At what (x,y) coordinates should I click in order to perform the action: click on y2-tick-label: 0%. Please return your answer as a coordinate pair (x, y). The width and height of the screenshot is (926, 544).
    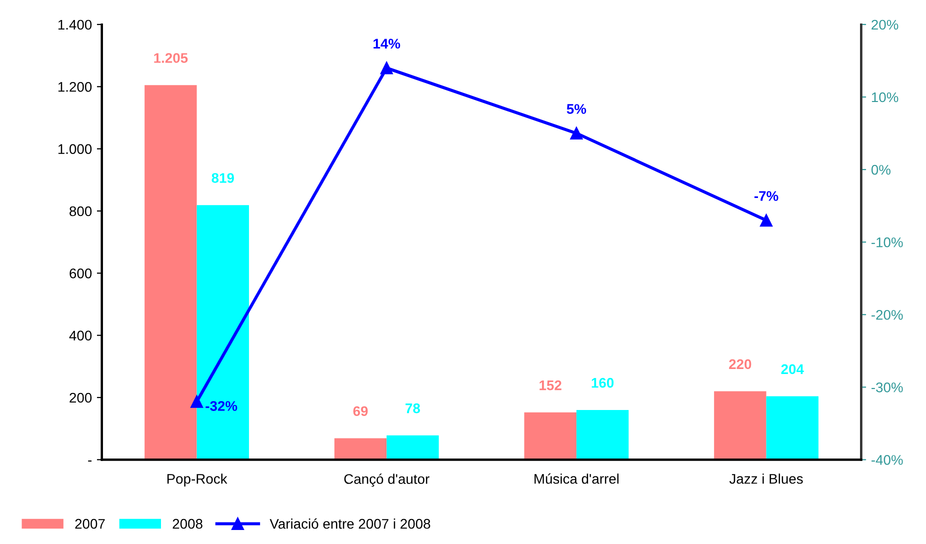
    Looking at the image, I should click on (880, 169).